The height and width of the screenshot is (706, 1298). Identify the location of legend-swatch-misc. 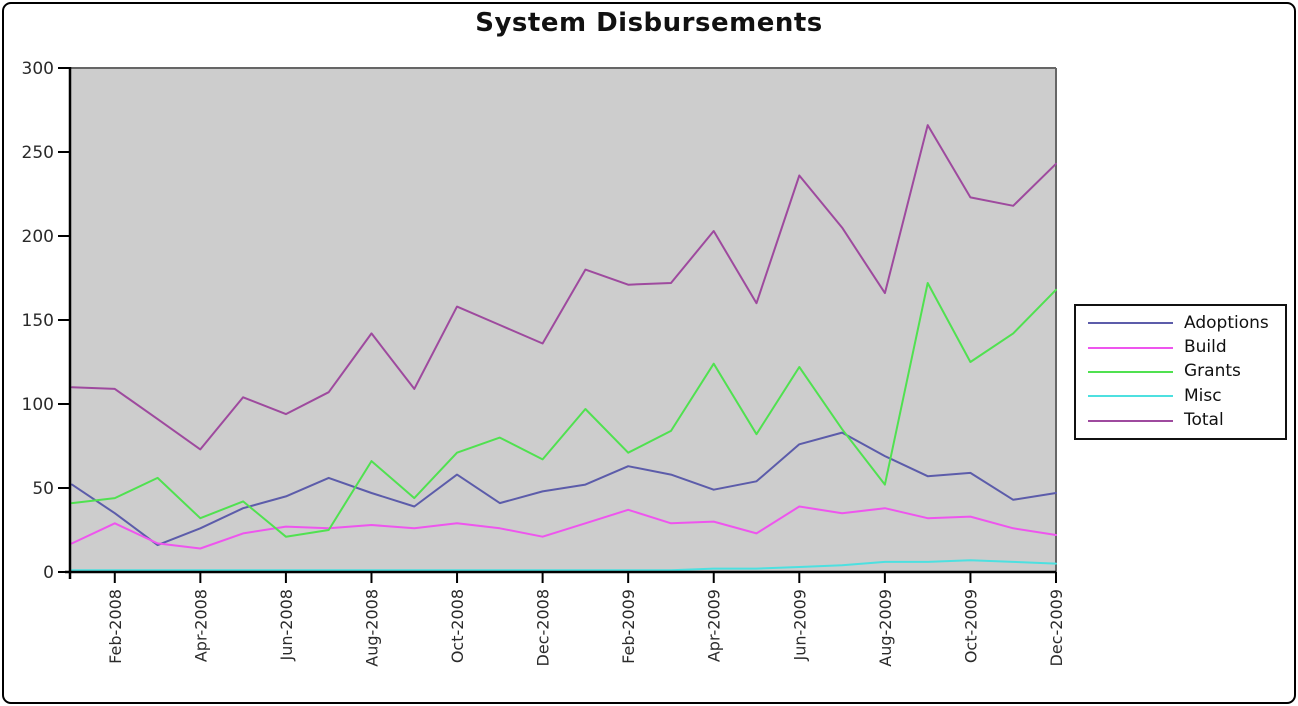
(1130, 396).